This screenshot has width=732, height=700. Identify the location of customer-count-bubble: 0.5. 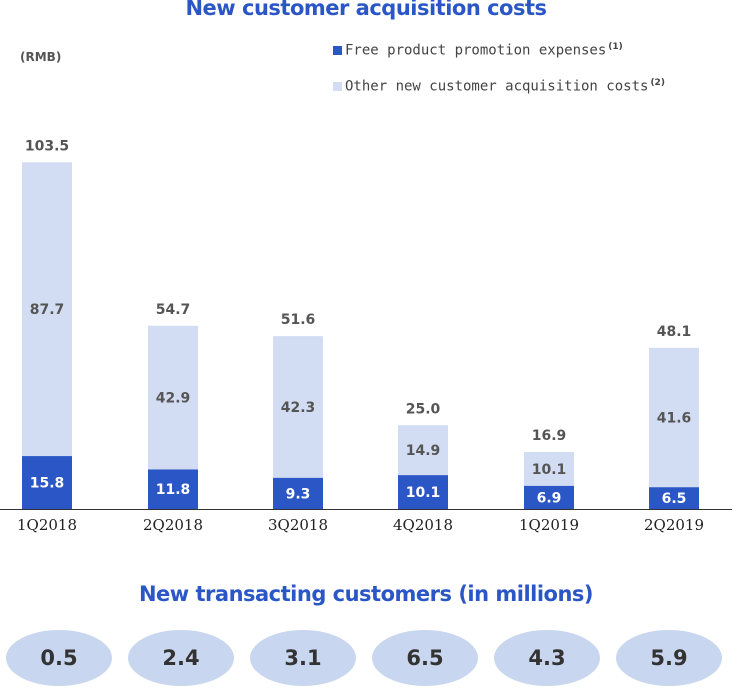
(59, 658).